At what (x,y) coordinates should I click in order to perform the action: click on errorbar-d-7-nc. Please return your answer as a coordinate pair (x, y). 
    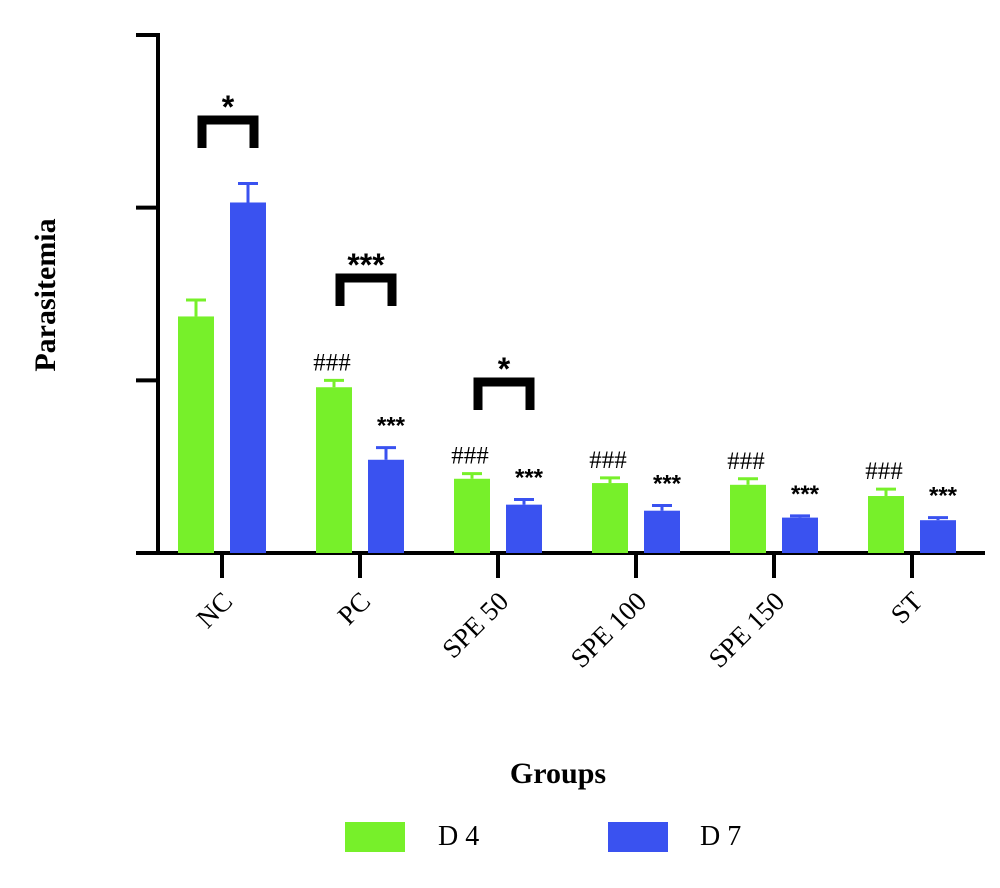
    Looking at the image, I should click on (248, 192).